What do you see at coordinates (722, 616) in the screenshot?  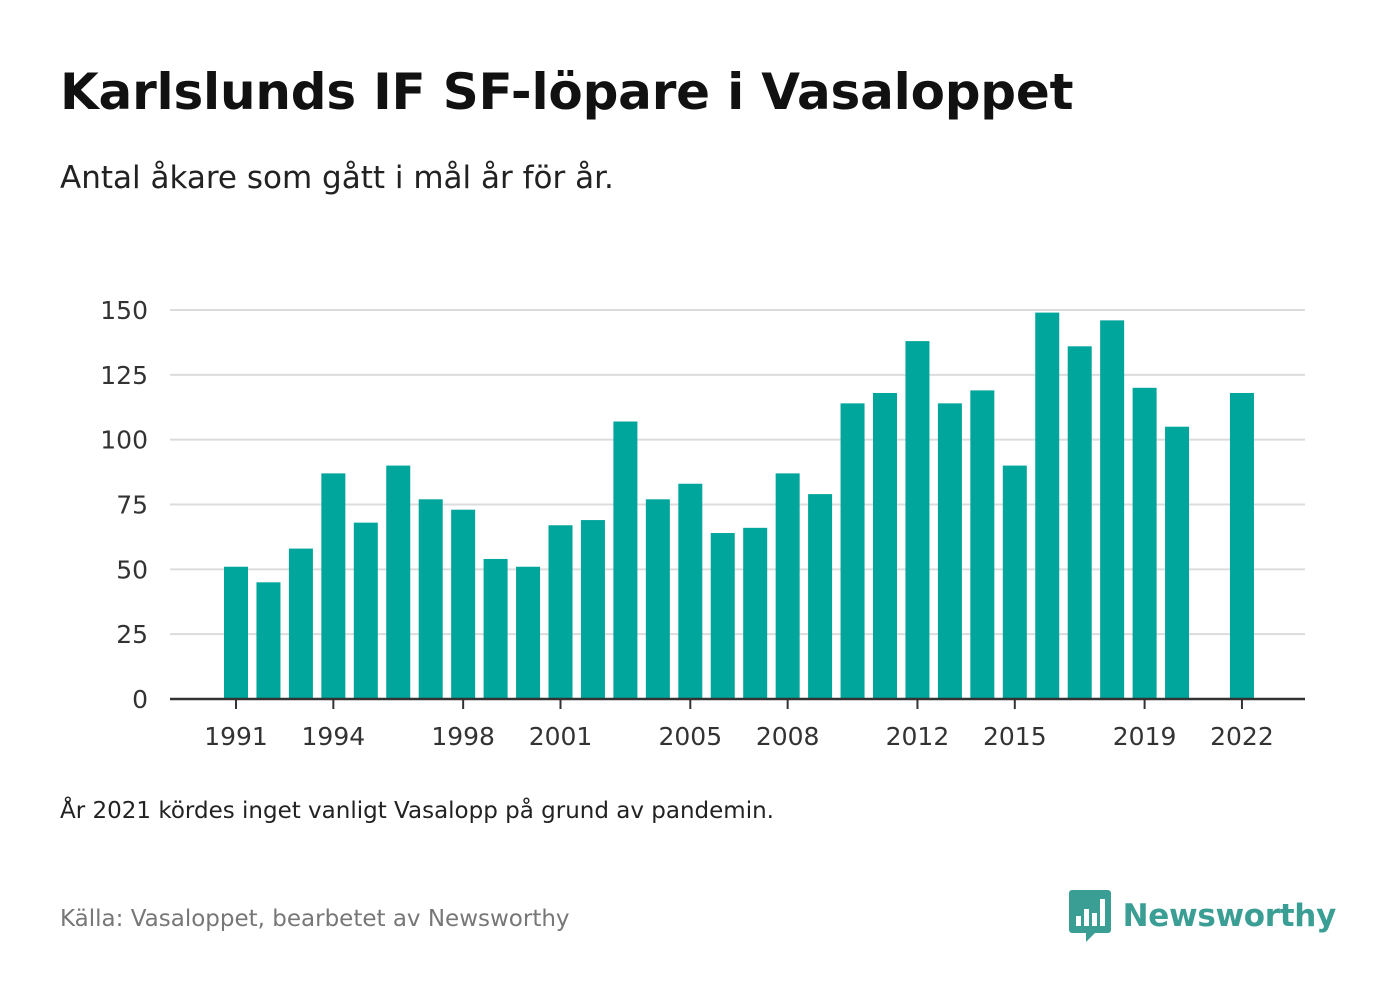 I see `bar-2006` at bounding box center [722, 616].